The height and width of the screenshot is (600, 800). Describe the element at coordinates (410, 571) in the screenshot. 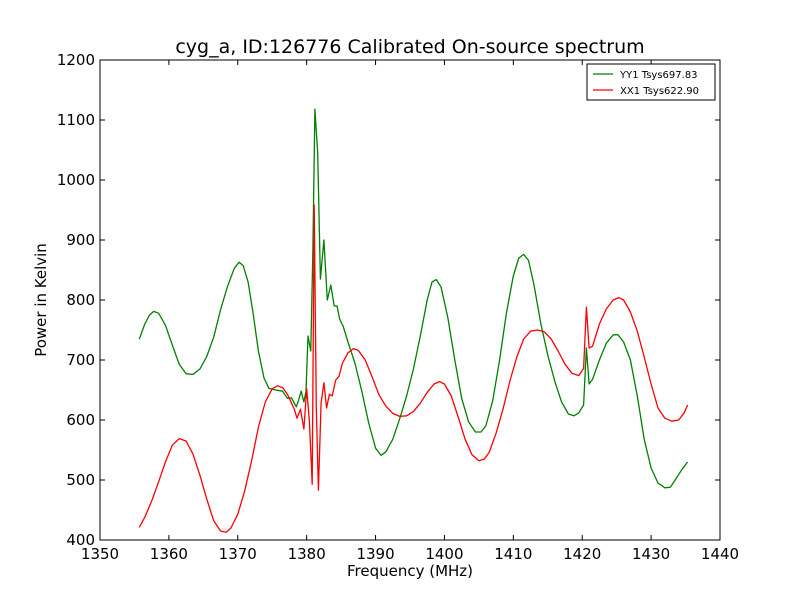

I see `x-axis-title: Frequency (MHz)` at that location.